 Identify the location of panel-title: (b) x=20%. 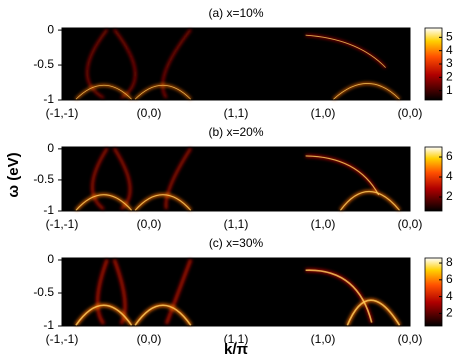
(235, 132).